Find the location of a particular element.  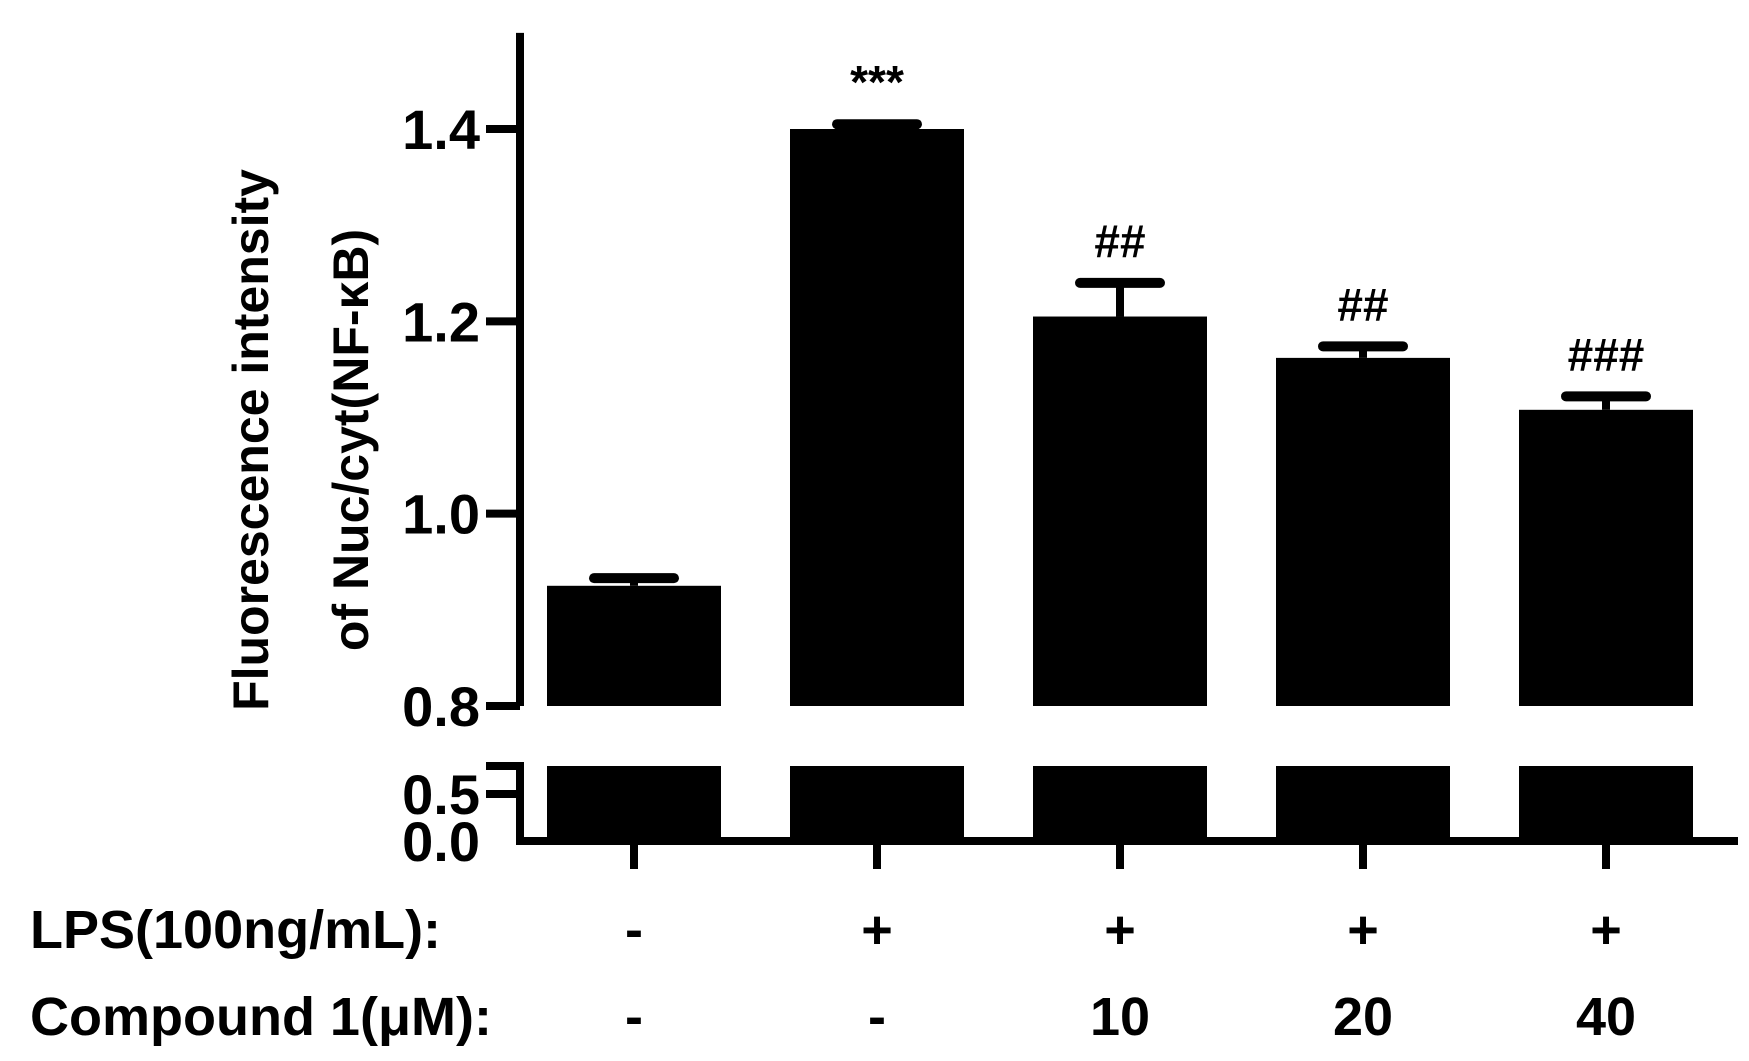

condition-row-label-compound: Compound 1(μM): is located at coordinates (261, 1017).